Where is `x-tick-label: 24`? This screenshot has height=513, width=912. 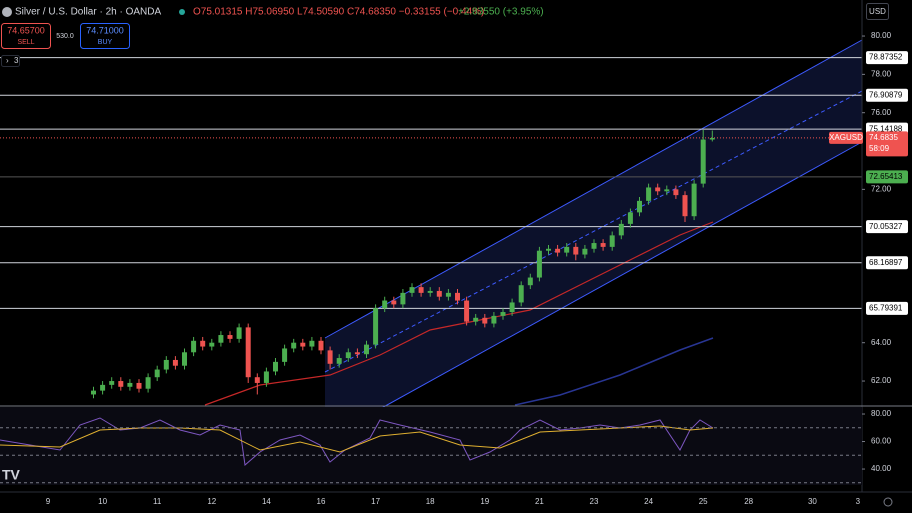 x-tick-label: 24 is located at coordinates (648, 501).